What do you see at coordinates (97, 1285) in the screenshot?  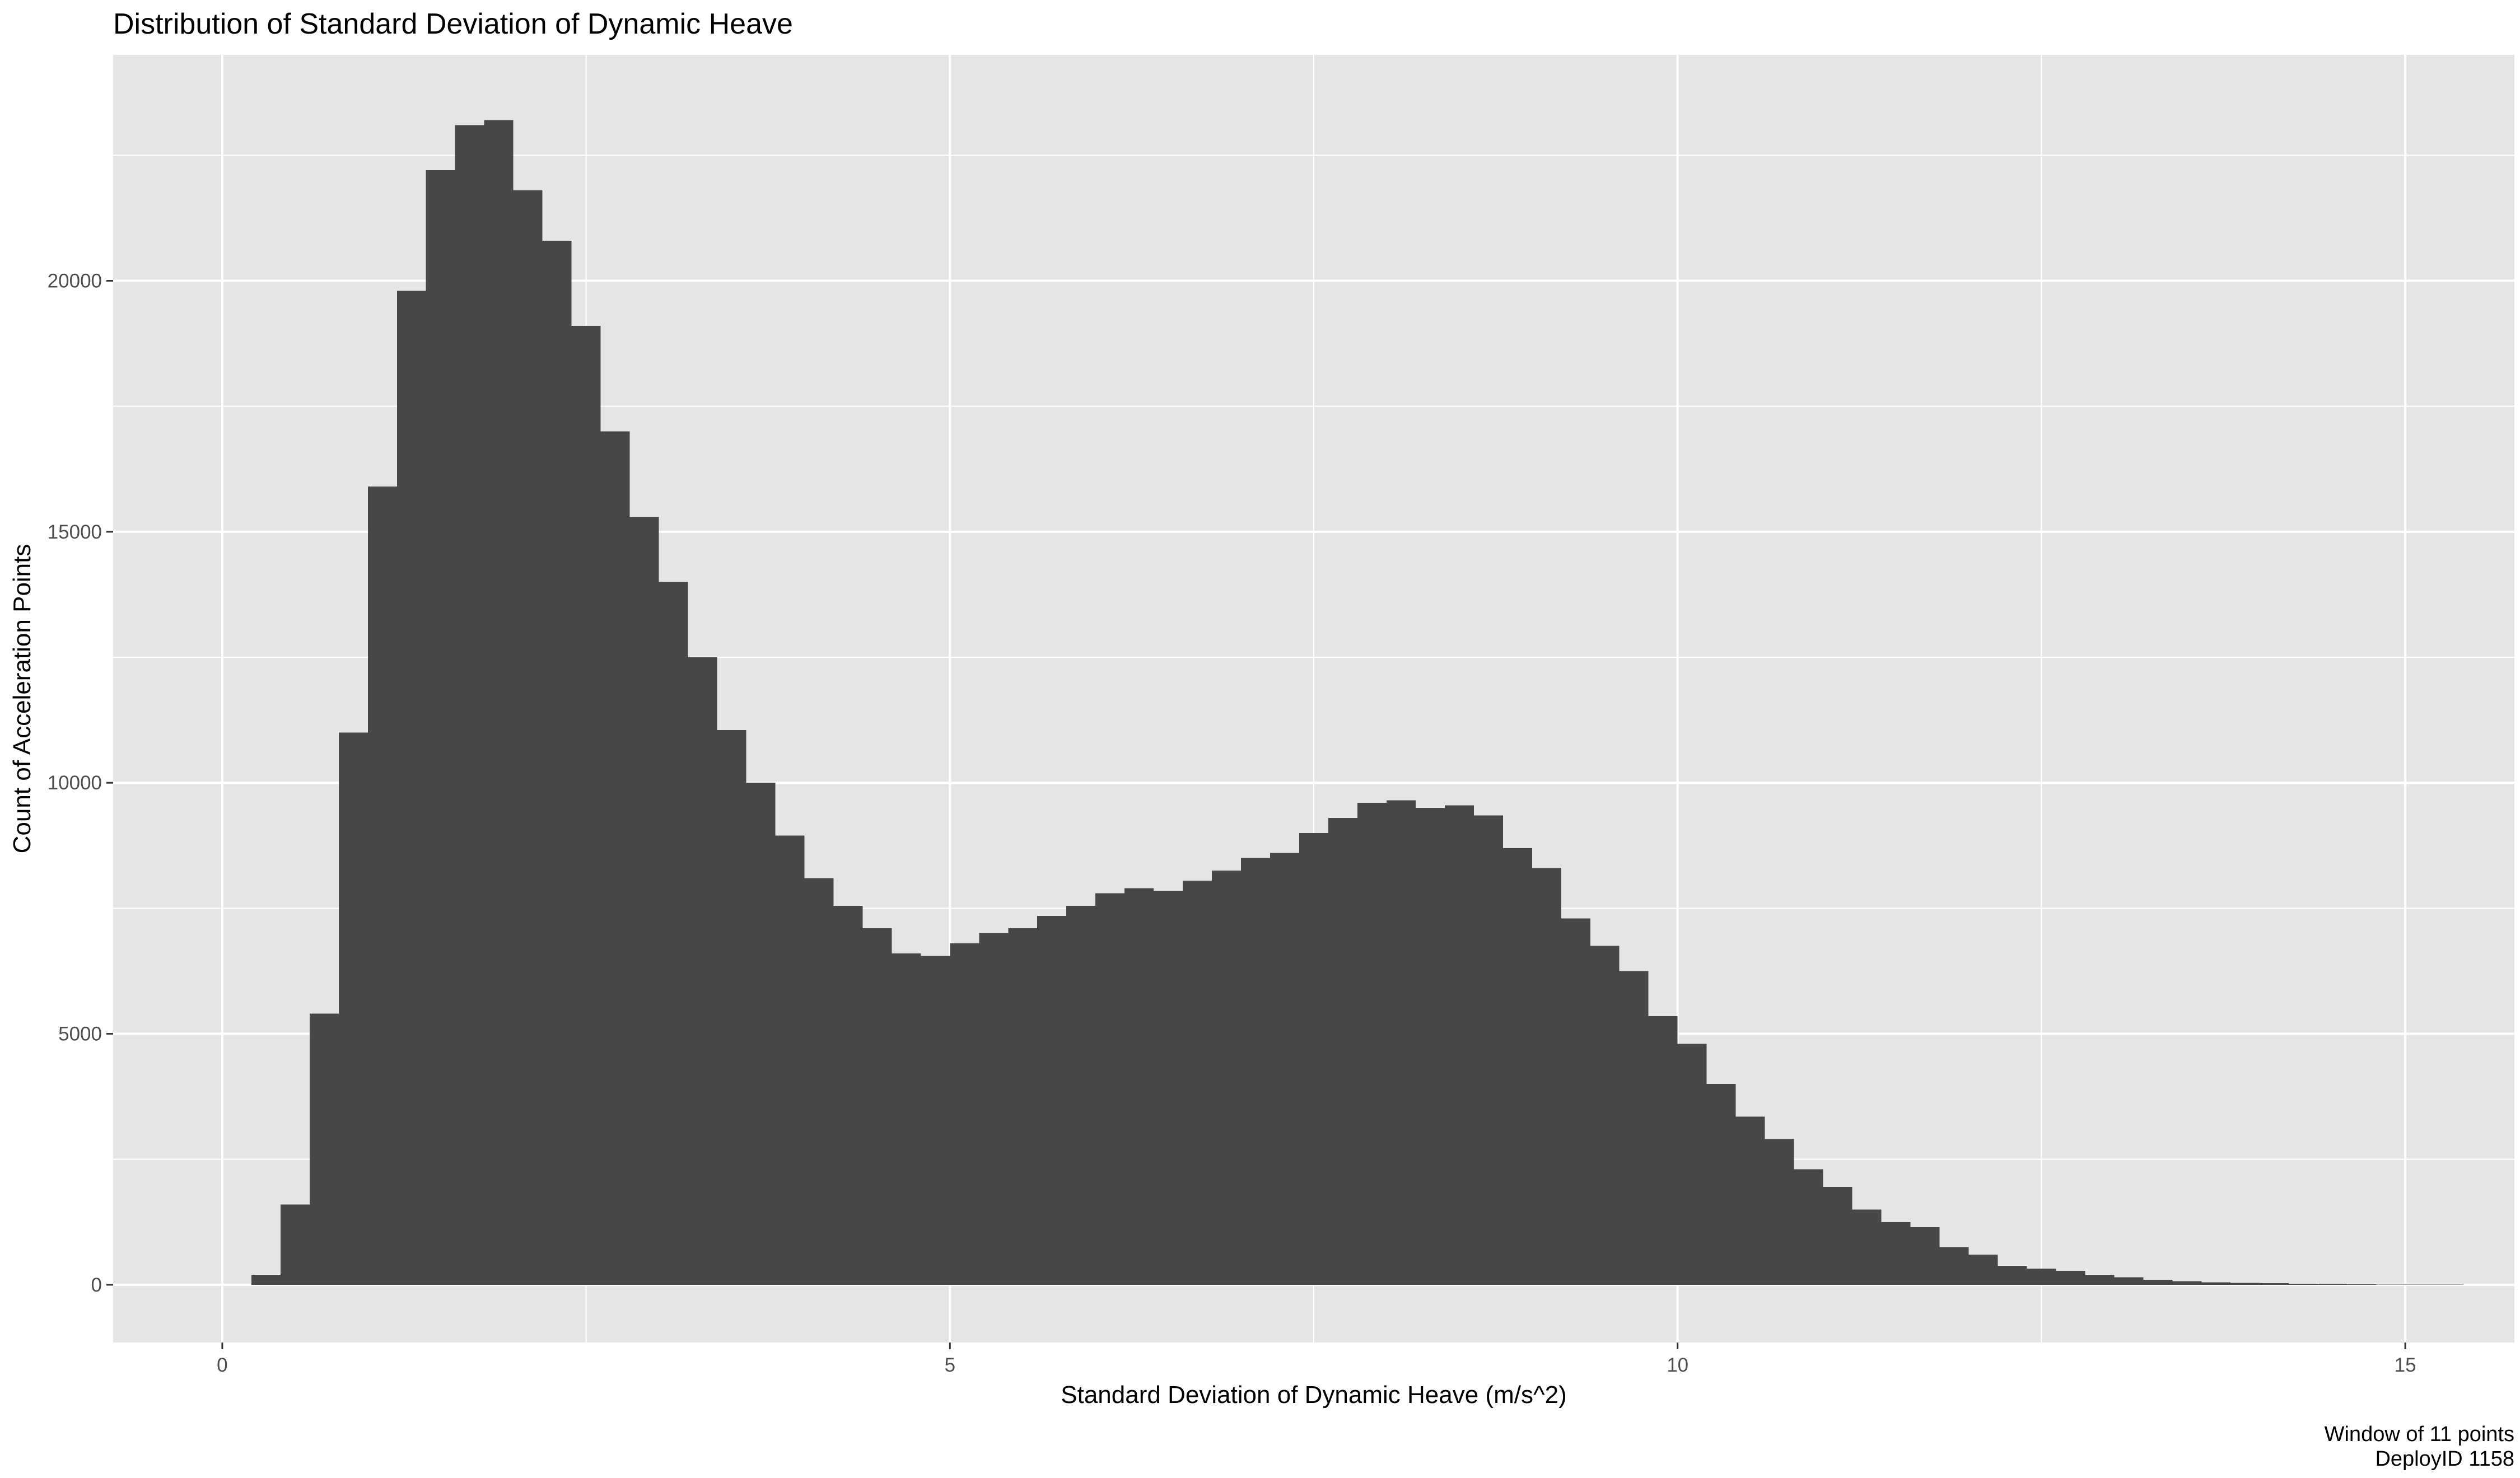 I see `y-tick-label: 0` at bounding box center [97, 1285].